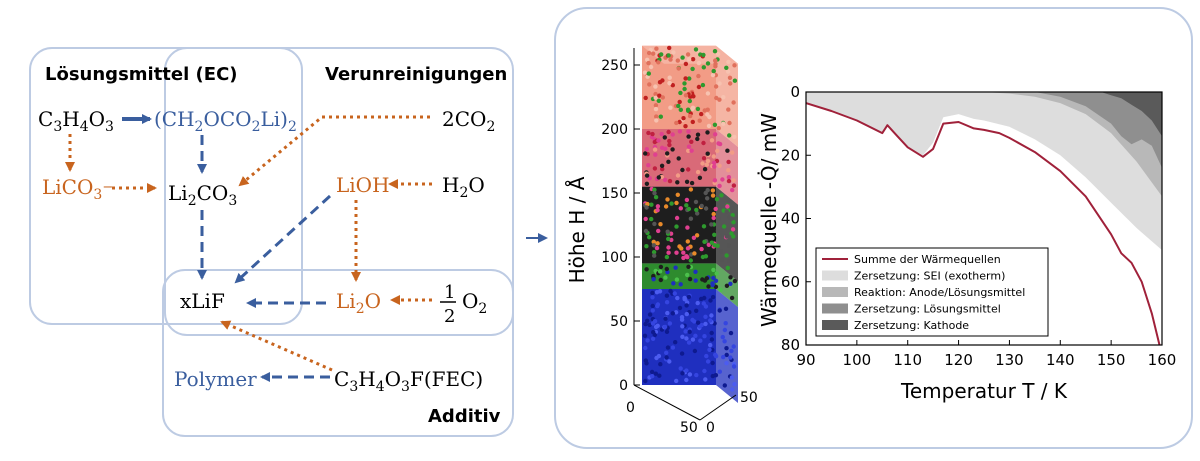  Describe the element at coordinates (907, 360) in the screenshot. I see `x-tick-label: 110` at that location.